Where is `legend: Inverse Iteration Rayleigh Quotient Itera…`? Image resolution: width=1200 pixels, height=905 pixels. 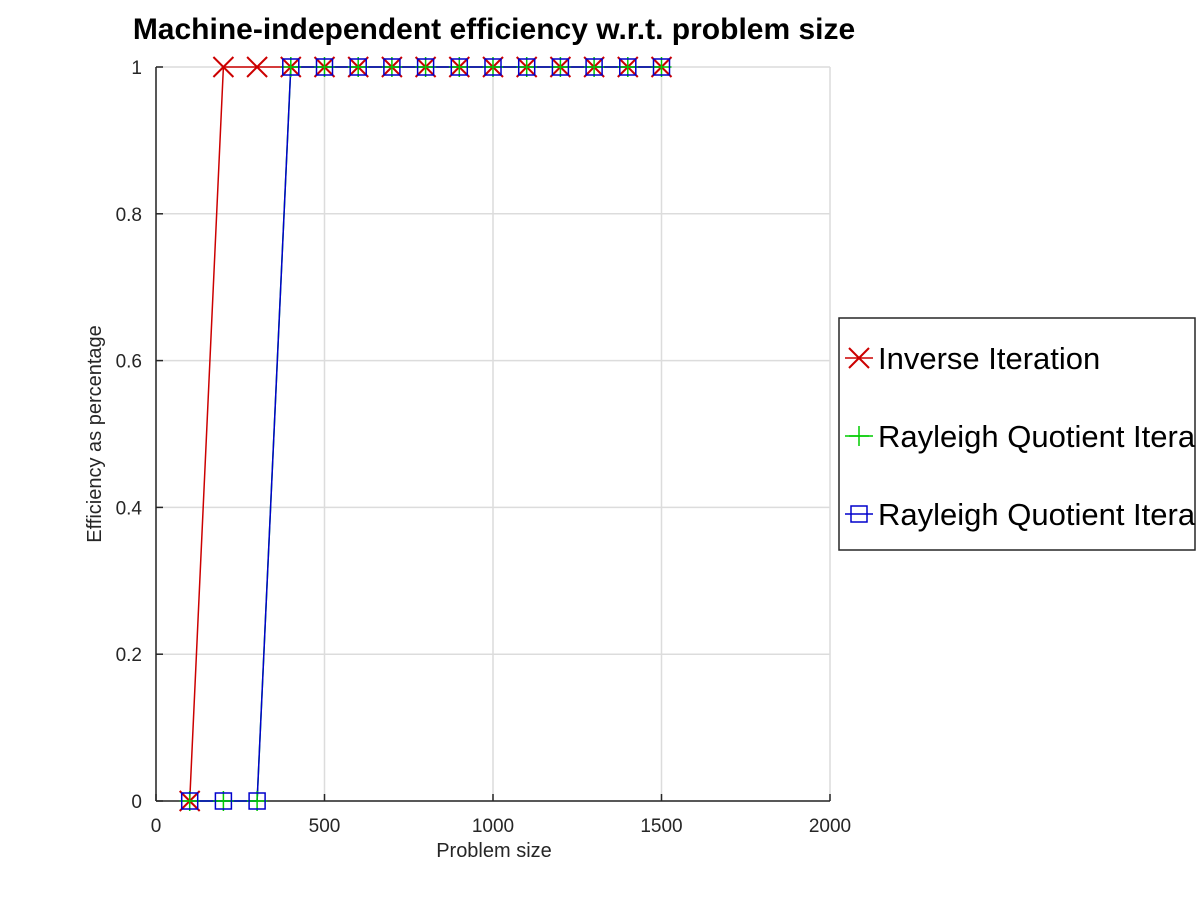
legend: Inverse Iteration Rayleigh Quotient Itera… is located at coordinates (1017, 434).